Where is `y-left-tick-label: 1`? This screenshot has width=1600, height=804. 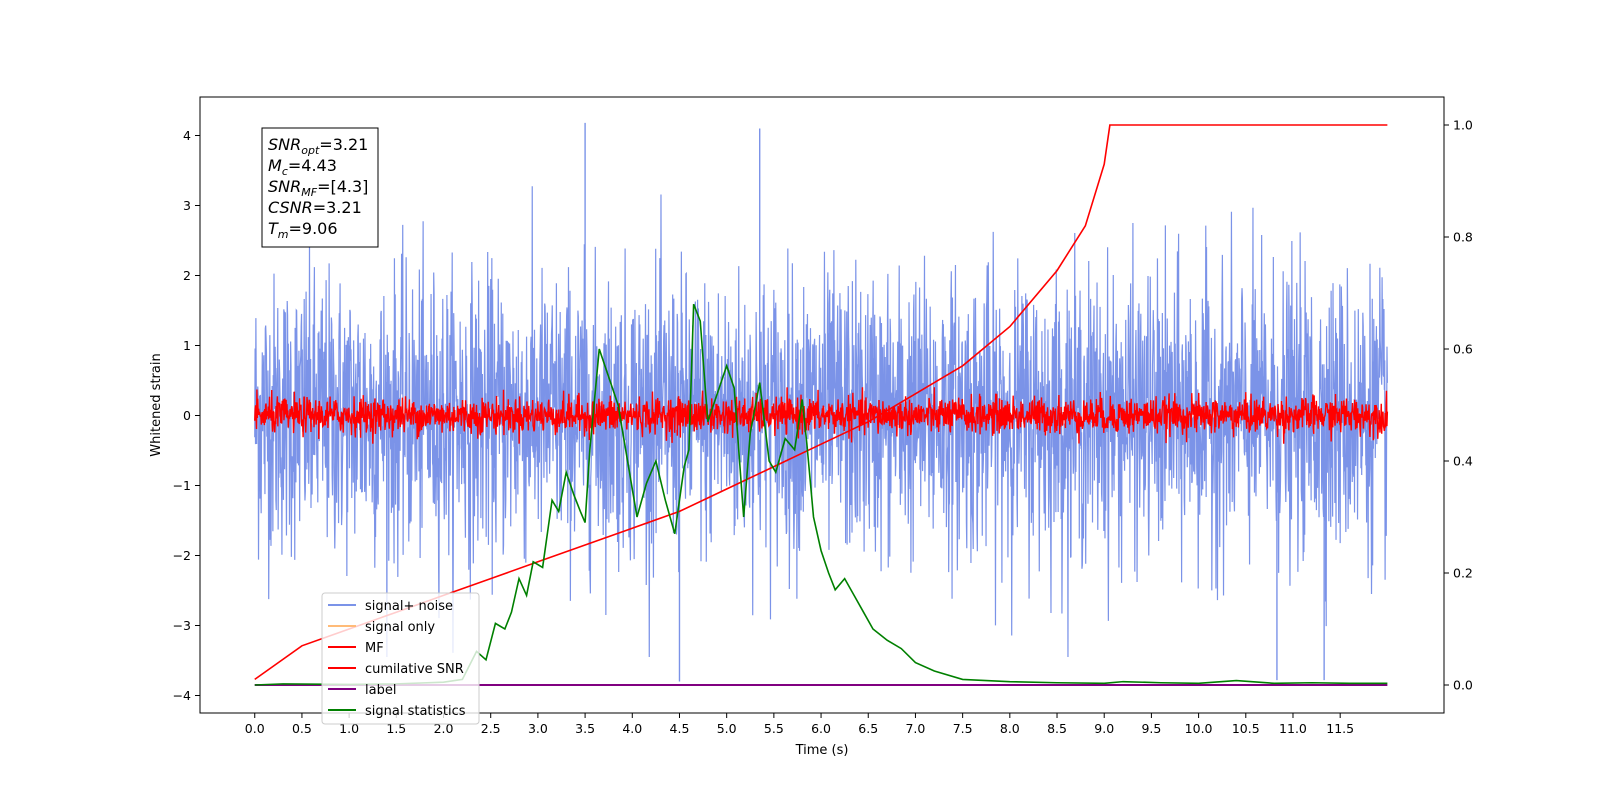
y-left-tick-label: 1 is located at coordinates (187, 345).